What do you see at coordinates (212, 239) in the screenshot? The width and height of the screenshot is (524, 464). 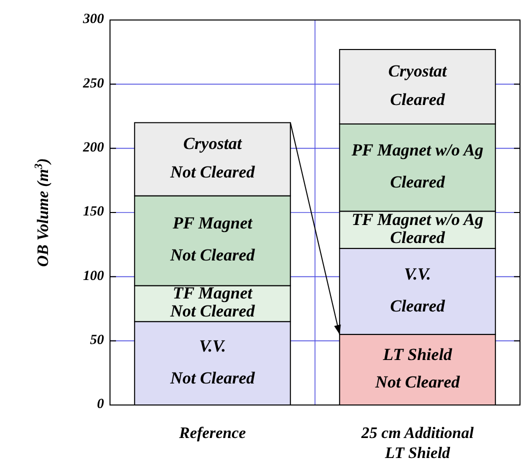 I see `data-label: PF Magnet Not Cleared` at bounding box center [212, 239].